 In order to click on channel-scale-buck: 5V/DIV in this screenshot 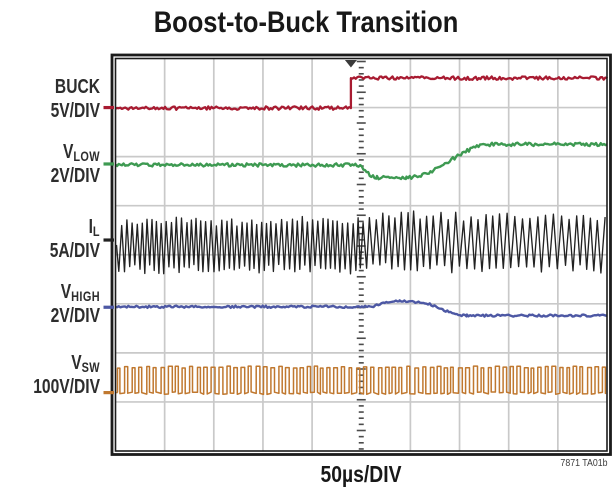, I will do `click(75, 111)`.